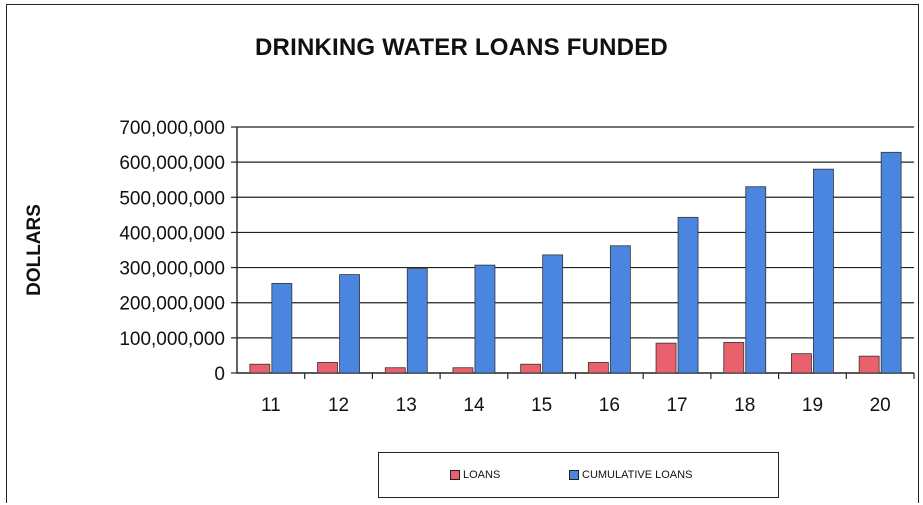 The height and width of the screenshot is (505, 923). What do you see at coordinates (637, 475) in the screenshot?
I see `legend-label-cumulative-loans: CUMULATIVE LOANS` at bounding box center [637, 475].